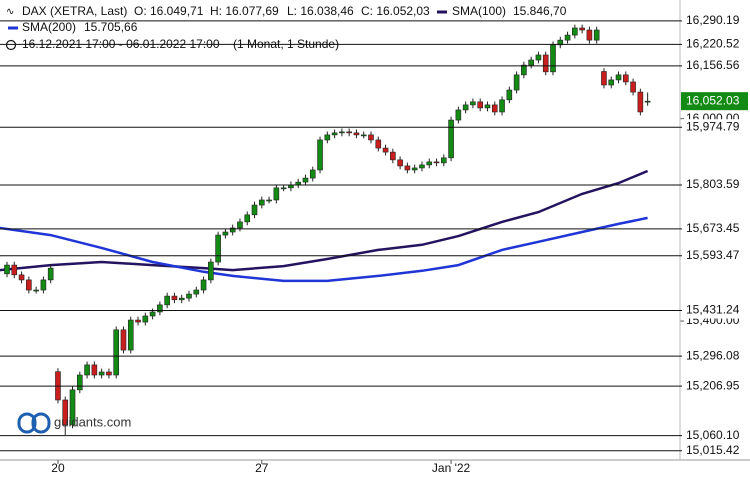 Image resolution: width=750 pixels, height=480 pixels. I want to click on ohlc-label: C: 16.052,03, so click(395, 11).